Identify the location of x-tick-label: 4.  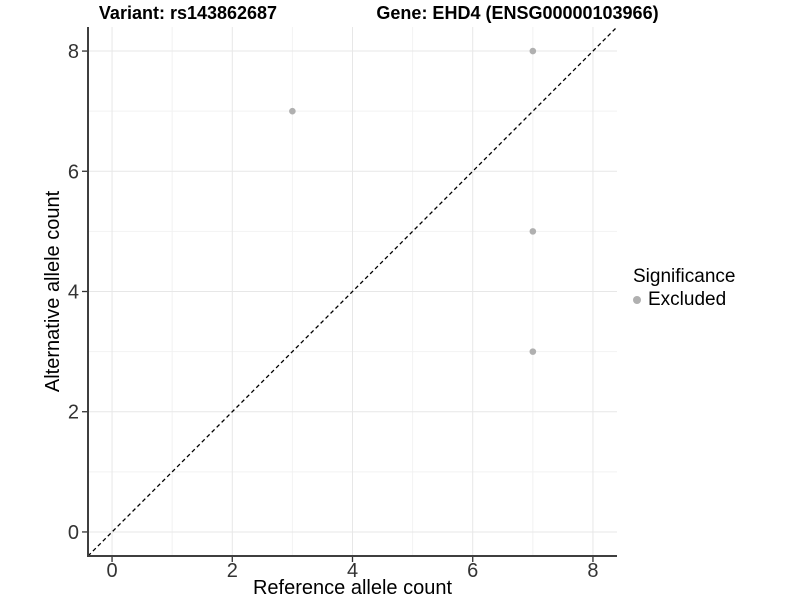
(352, 571).